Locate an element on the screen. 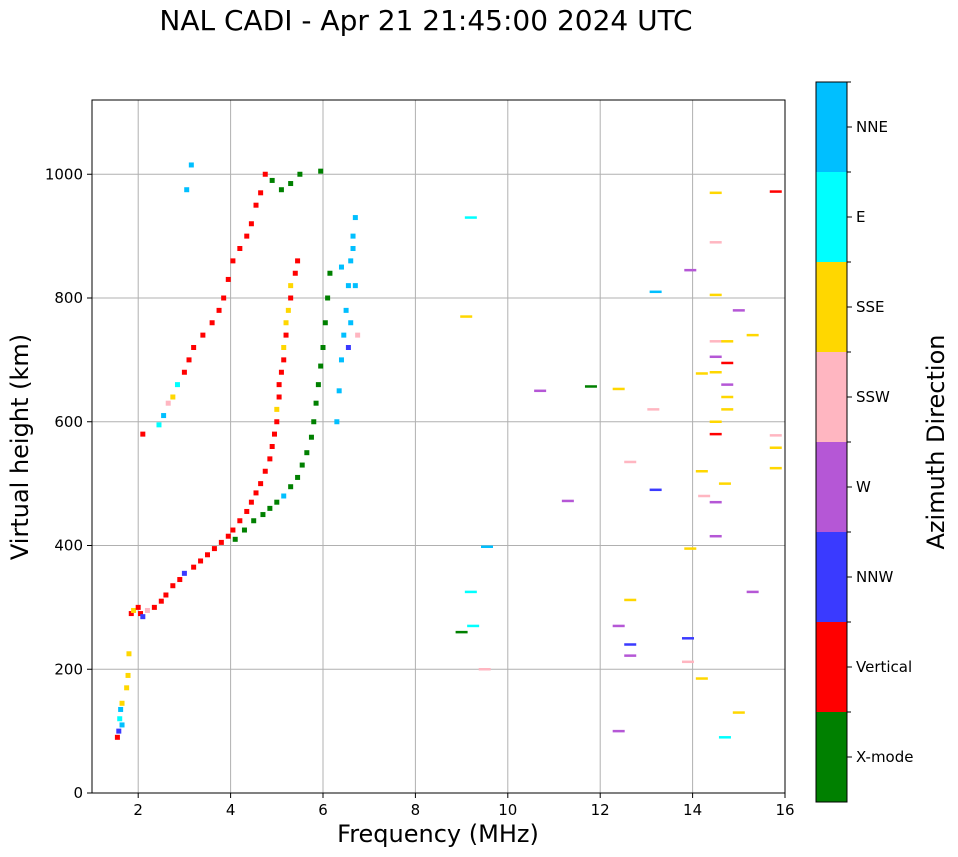  y-tick-label: 200 is located at coordinates (68, 669).